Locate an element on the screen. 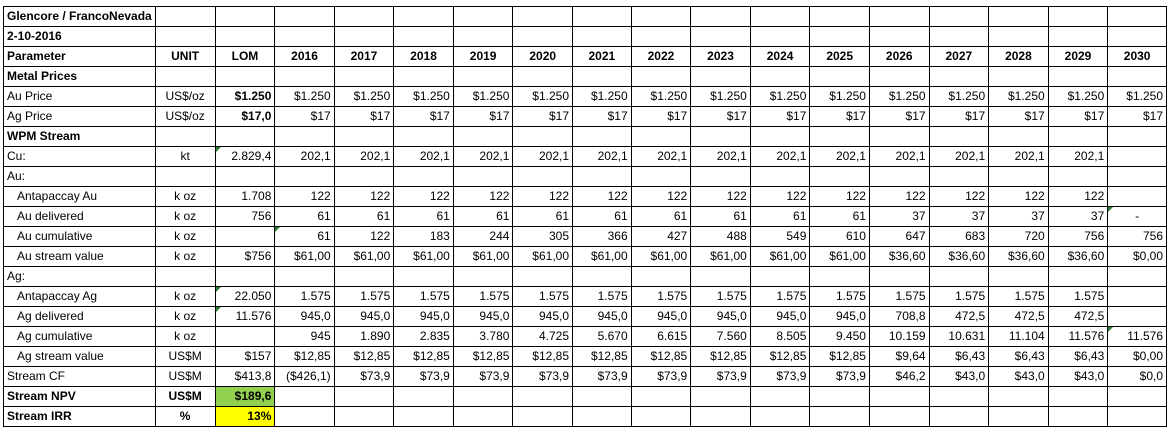 This screenshot has width=1167, height=431. value-cell: 4.725 is located at coordinates (542, 336).